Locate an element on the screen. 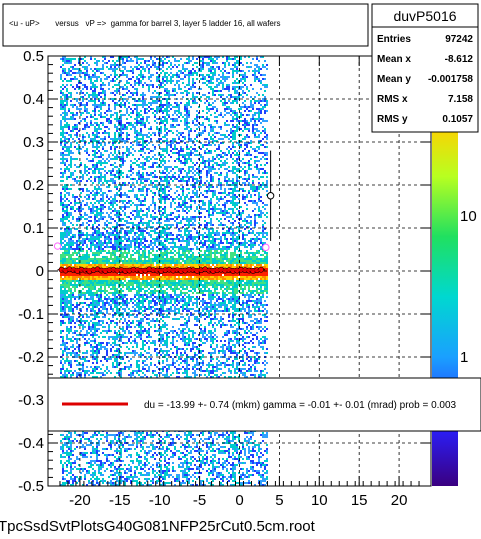 The width and height of the screenshot is (481, 539). y-tick-label-5: 0 is located at coordinates (40, 271).